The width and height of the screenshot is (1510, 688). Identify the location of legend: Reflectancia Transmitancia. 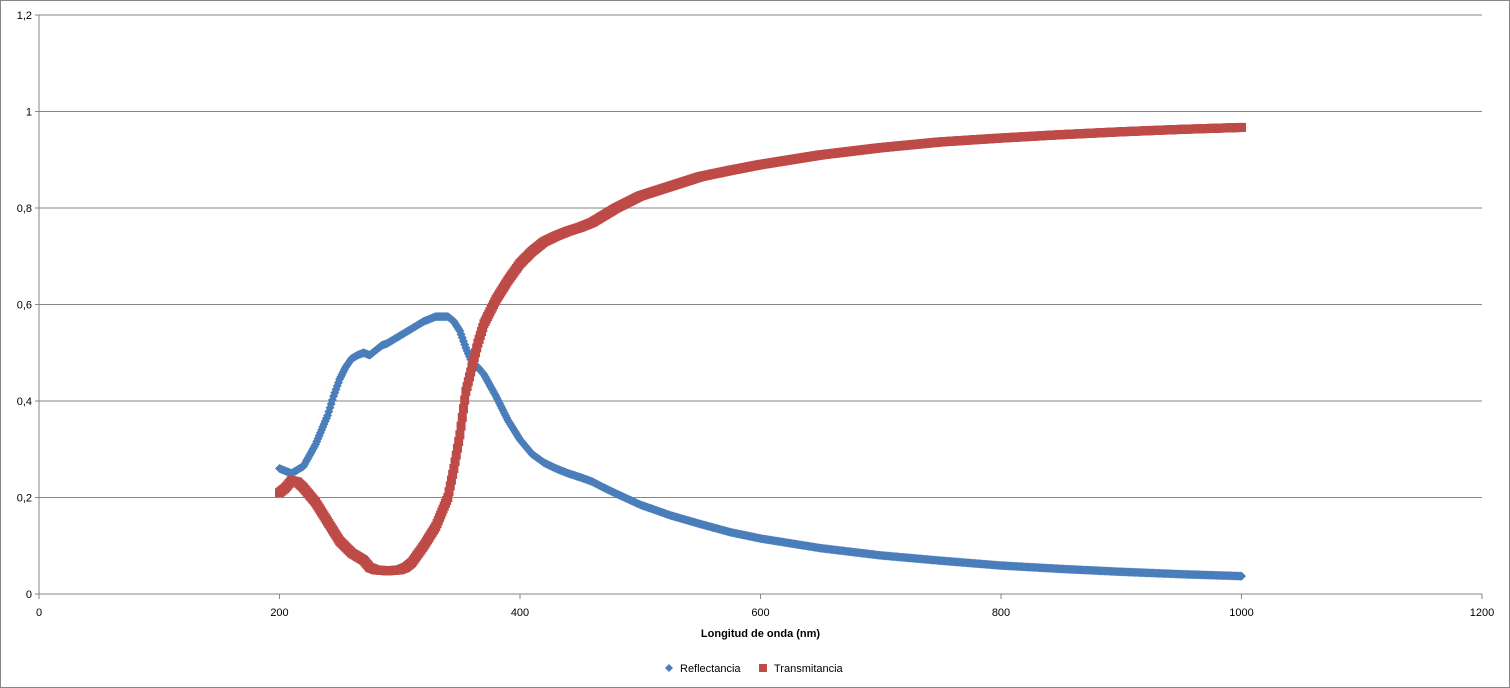
(754, 669).